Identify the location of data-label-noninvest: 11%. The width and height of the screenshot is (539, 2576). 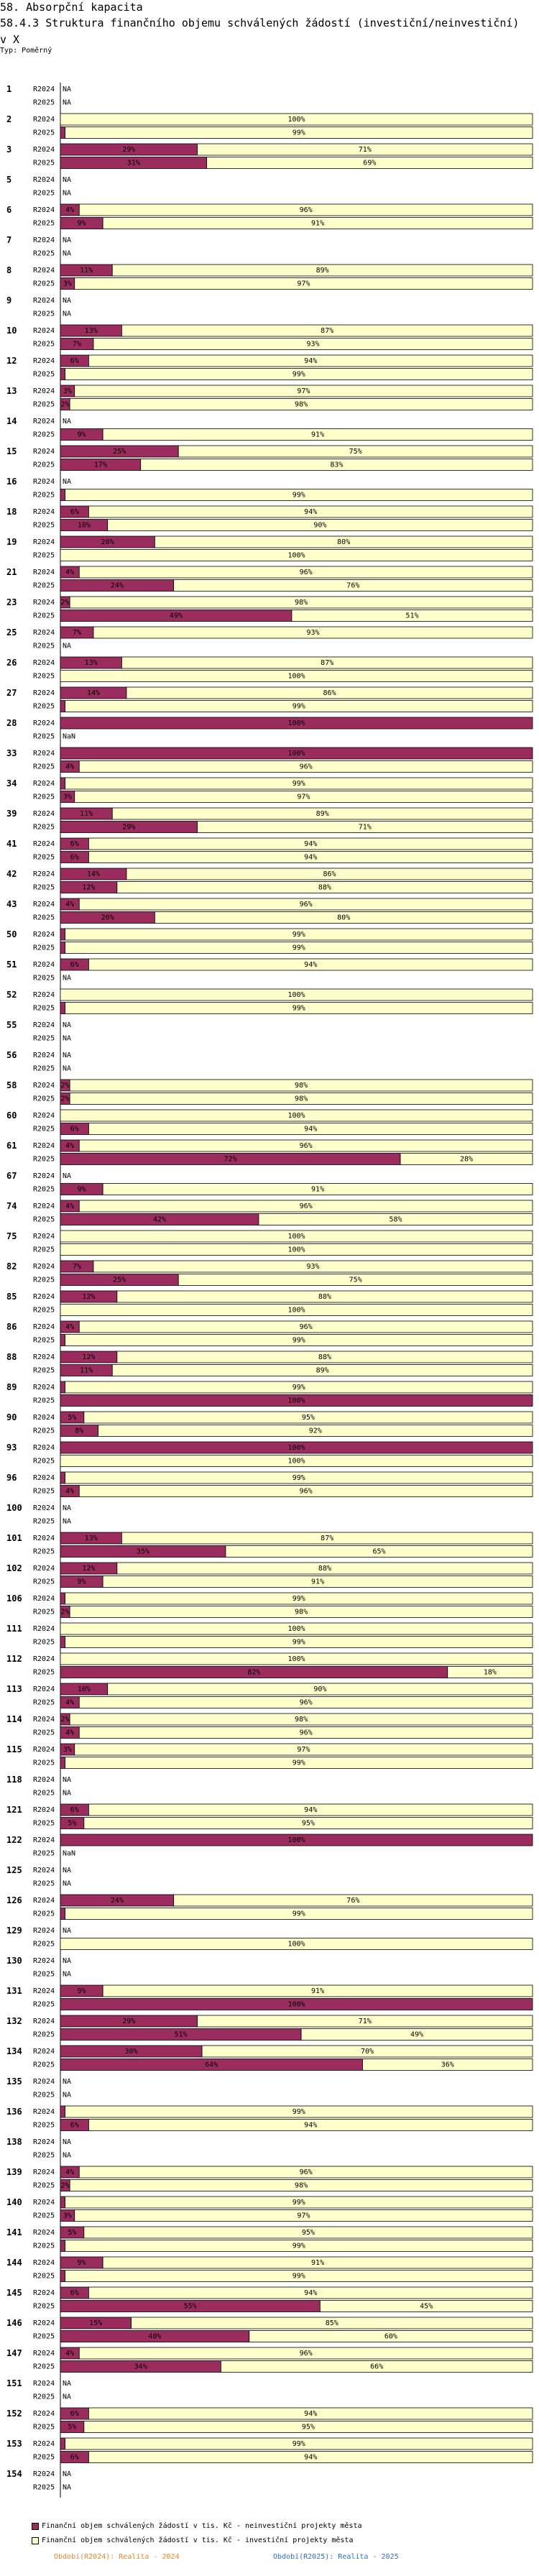
(86, 1371).